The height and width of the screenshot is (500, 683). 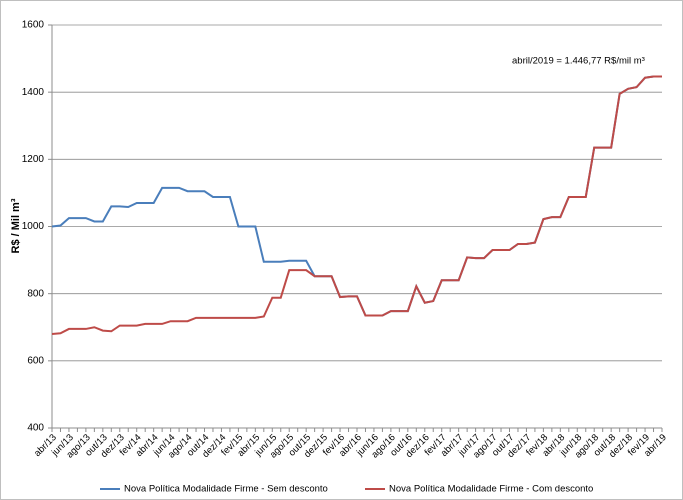 What do you see at coordinates (35, 428) in the screenshot?
I see `y-tick-label: 400` at bounding box center [35, 428].